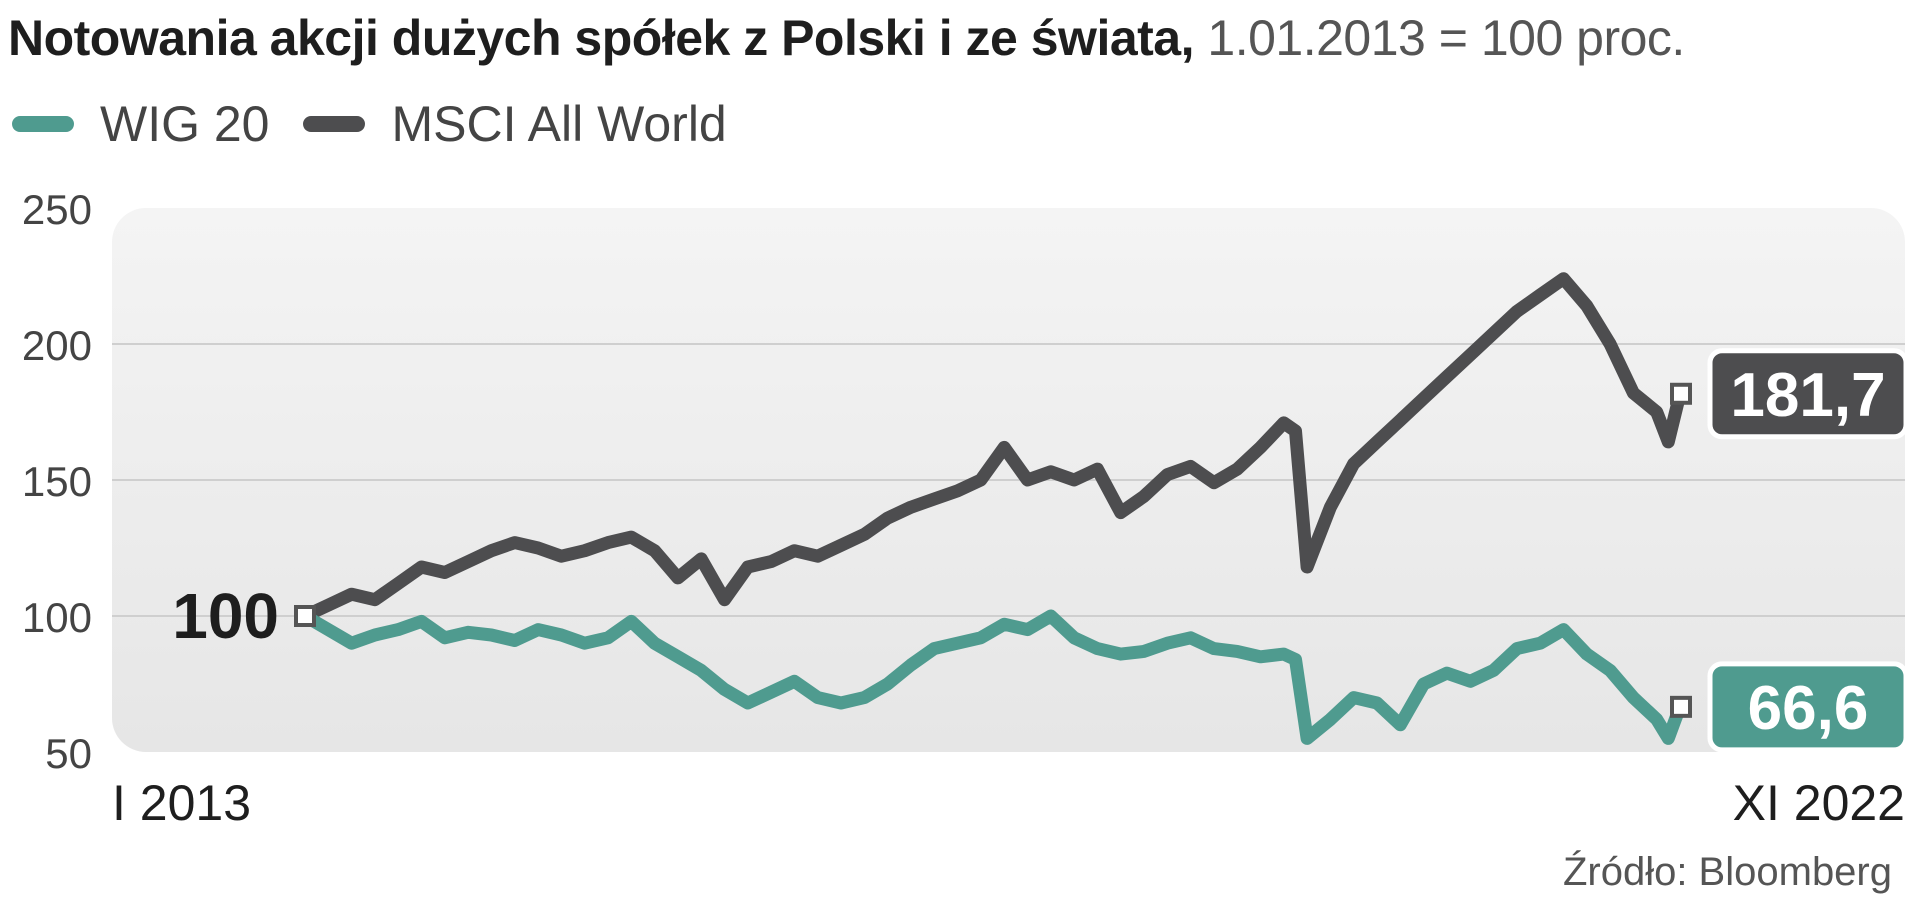 The height and width of the screenshot is (903, 1920). What do you see at coordinates (43, 124) in the screenshot?
I see `legend-swatch-wig20` at bounding box center [43, 124].